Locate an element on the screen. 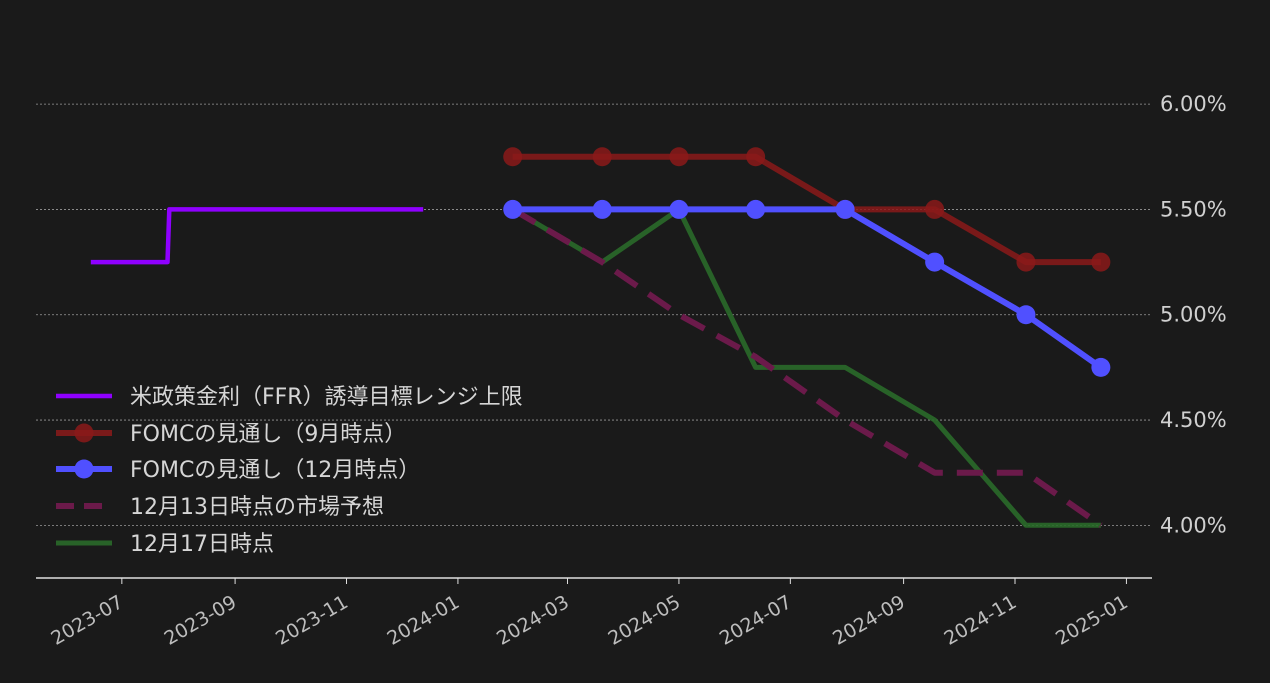 This screenshot has height=683, width=1270. y-tick-label: 4.50% is located at coordinates (1193, 420).